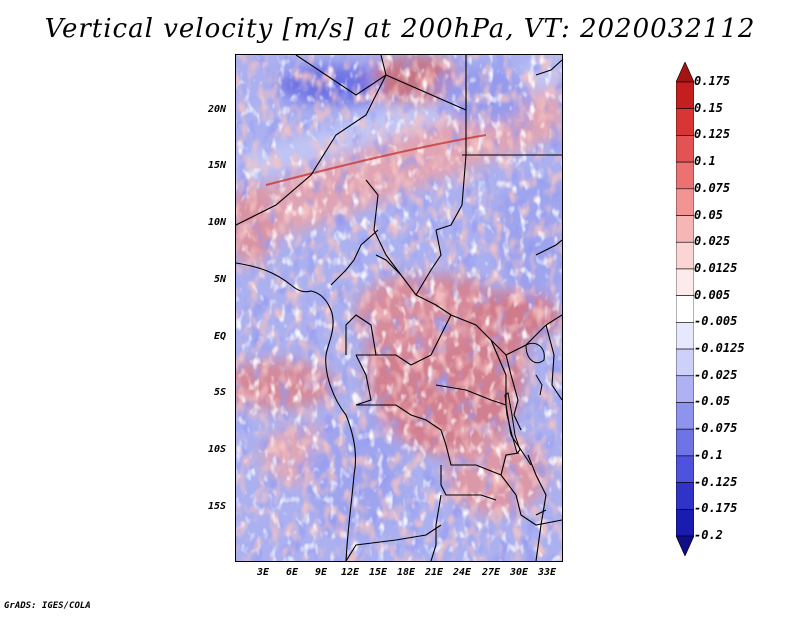  Describe the element at coordinates (47, 606) in the screenshot. I see `grads-credit: GrADS: IGES/COLA` at that location.